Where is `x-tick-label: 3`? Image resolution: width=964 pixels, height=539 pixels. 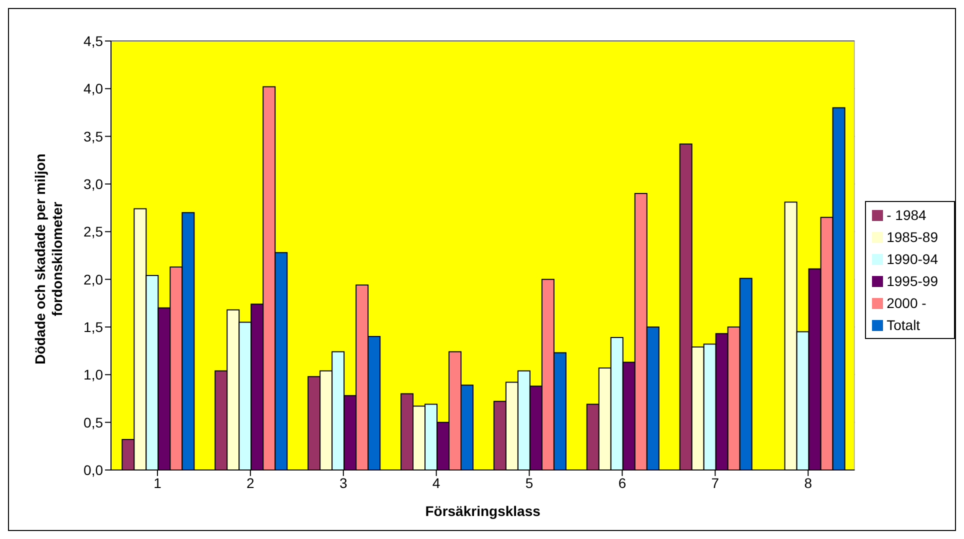 x-tick-label: 3 is located at coordinates (343, 482).